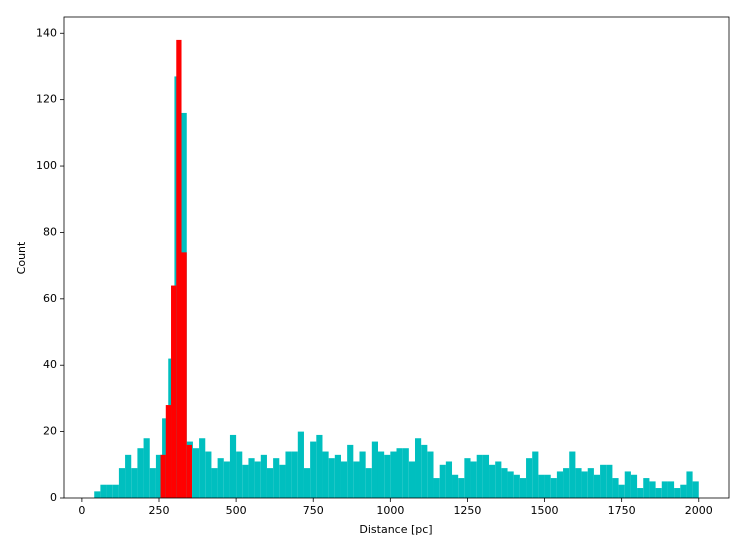  I want to click on y-tick-label: 60, so click(50, 298).